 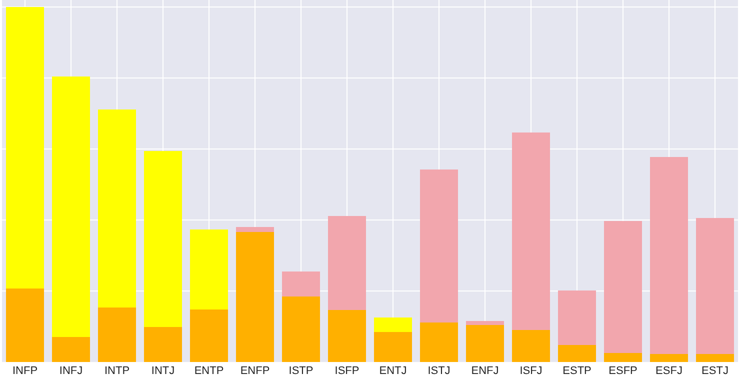 I want to click on x-tick-label: ENTJ, so click(x=393, y=371).